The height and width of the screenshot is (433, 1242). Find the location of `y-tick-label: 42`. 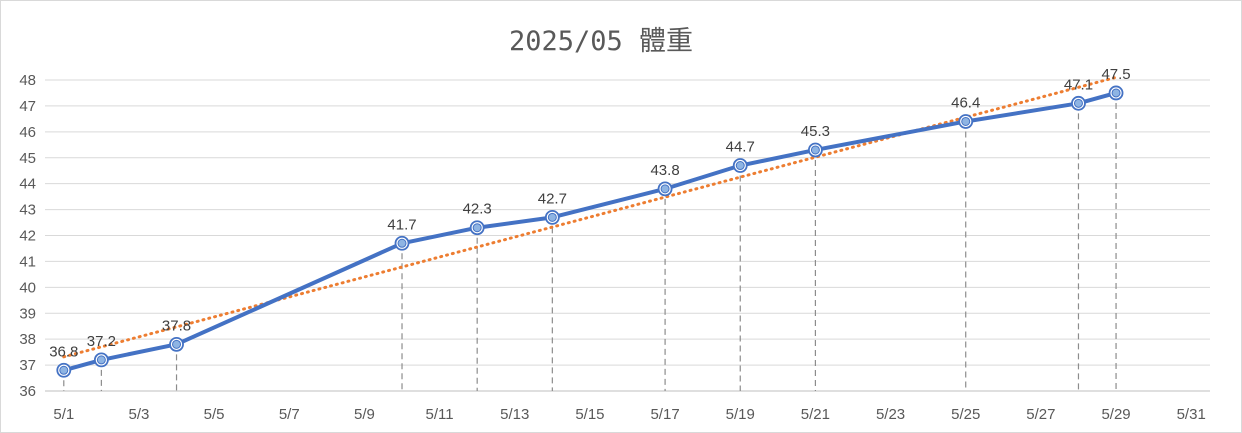

y-tick-label: 42 is located at coordinates (27, 236).